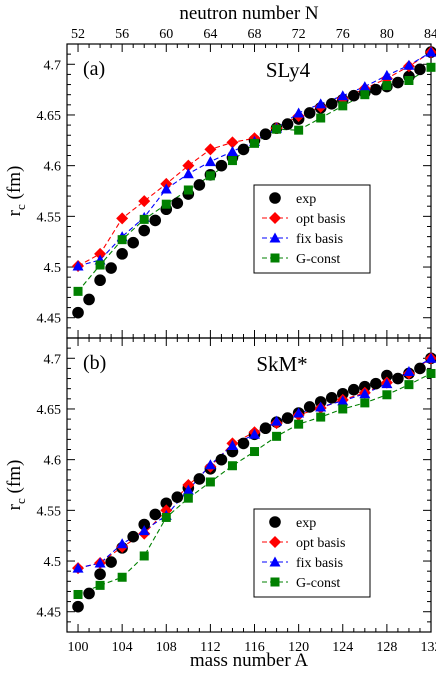 Image resolution: width=436 pixels, height=674 pixels. Describe the element at coordinates (16, 191) in the screenshot. I see `y-axis-title: rc (fm)` at that location.